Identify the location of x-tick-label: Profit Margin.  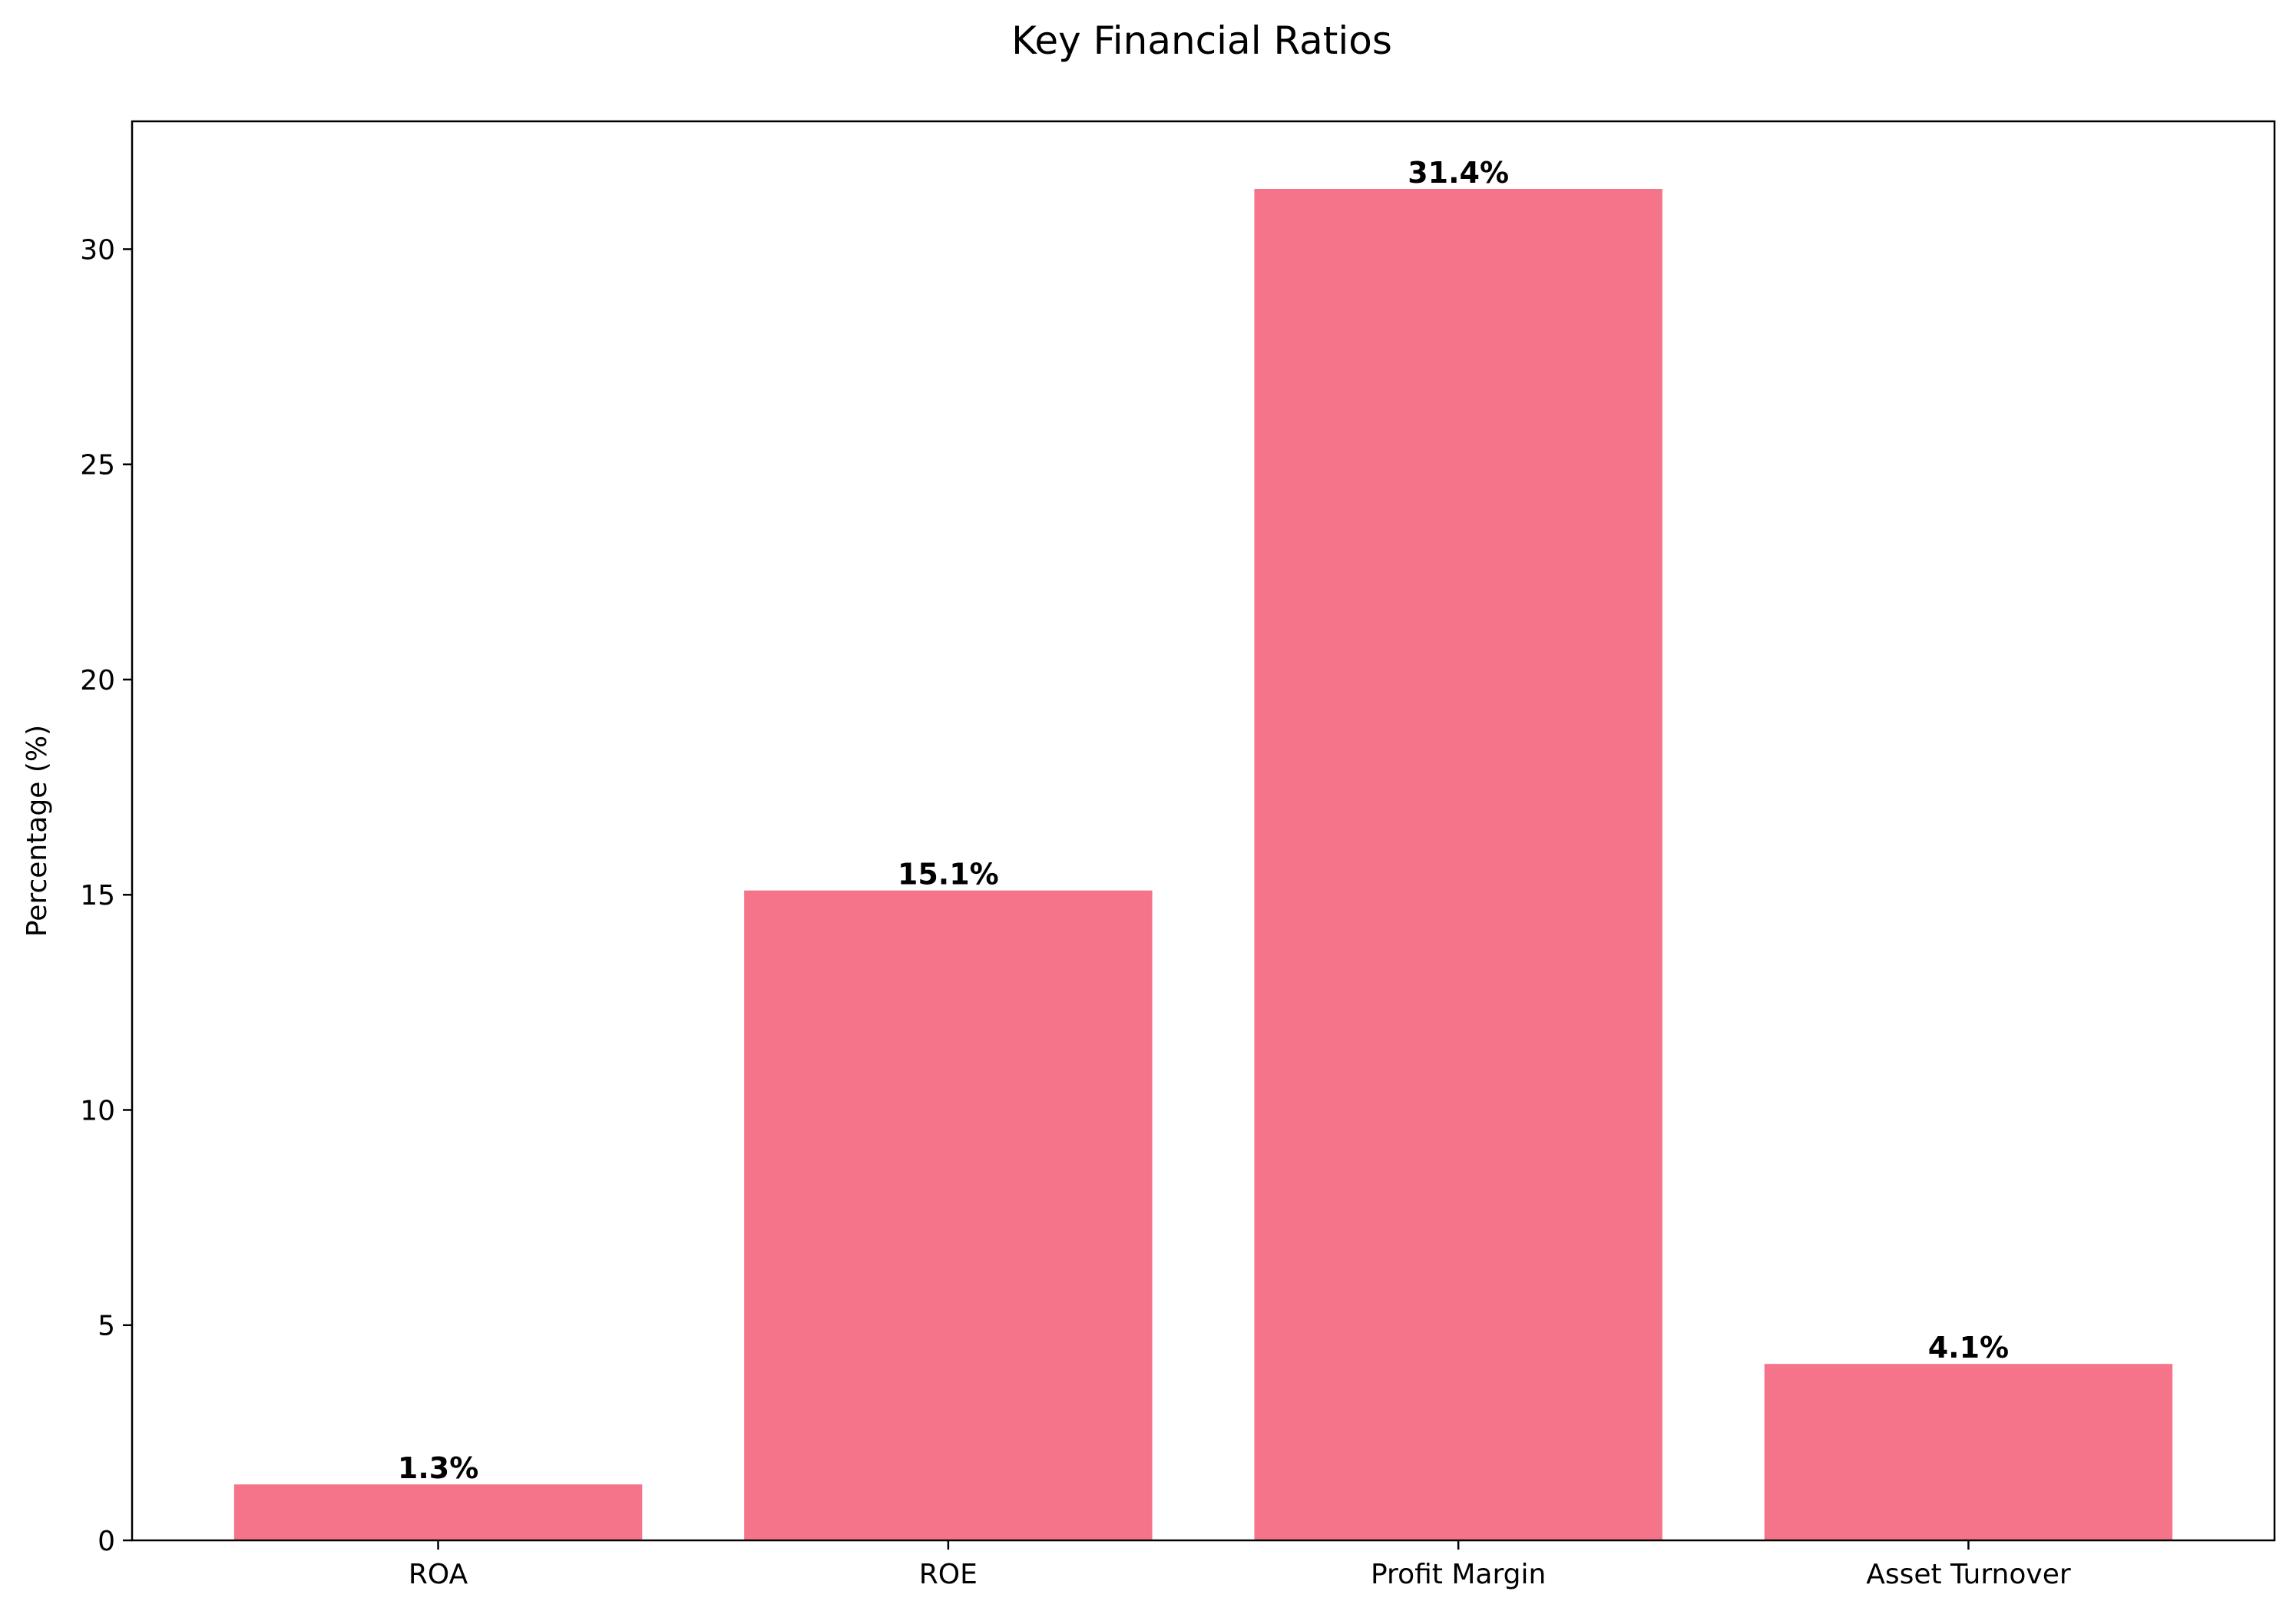
(1458, 1575).